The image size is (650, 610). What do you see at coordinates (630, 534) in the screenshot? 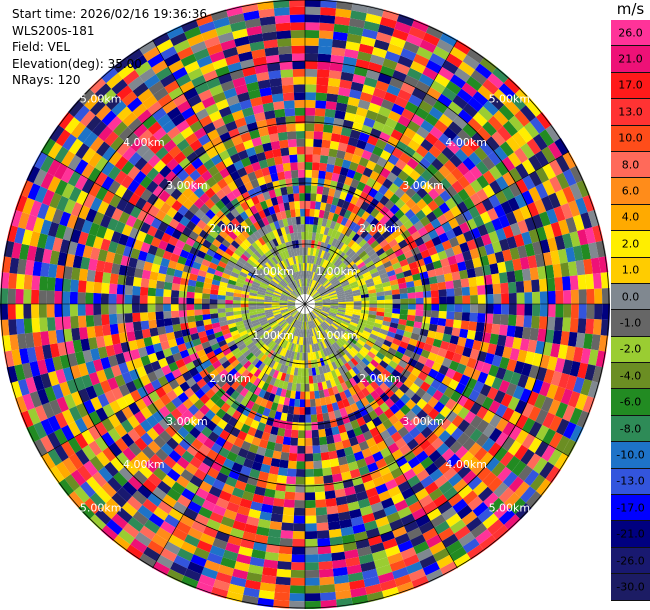
I see `colorbar-tick-label: -21.0` at bounding box center [630, 534].